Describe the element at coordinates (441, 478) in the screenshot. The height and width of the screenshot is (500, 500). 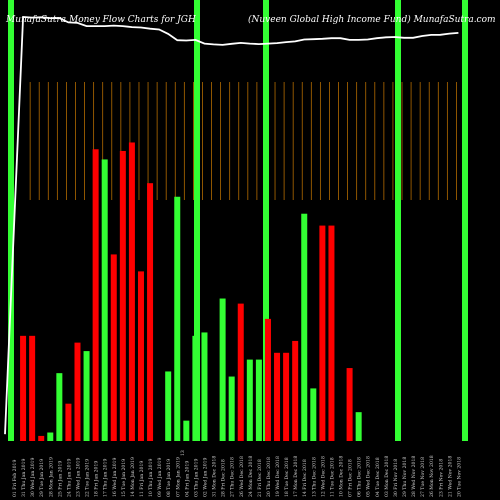
I see `x-tick-label: 23 Fri Nov 2018` at that location.